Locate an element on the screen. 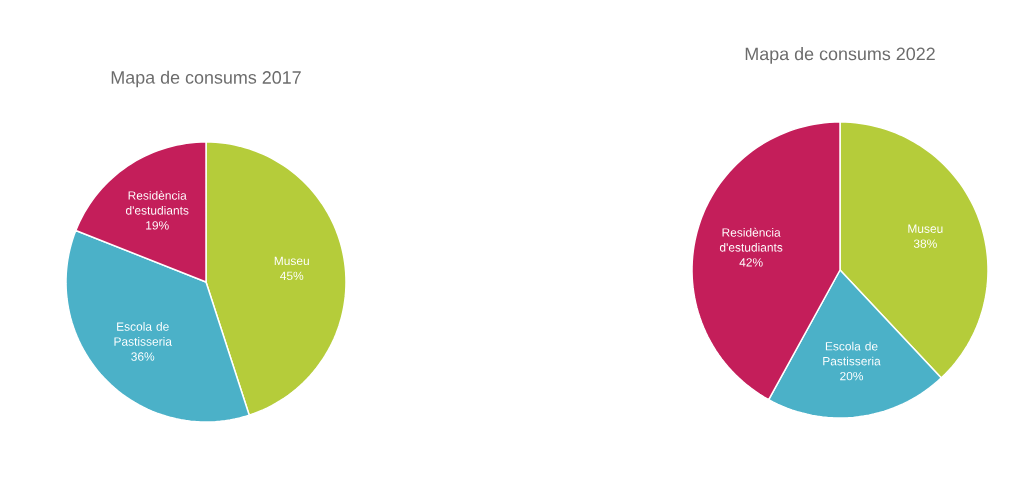  chart-title: Mapa de consums 2022 is located at coordinates (840, 55).